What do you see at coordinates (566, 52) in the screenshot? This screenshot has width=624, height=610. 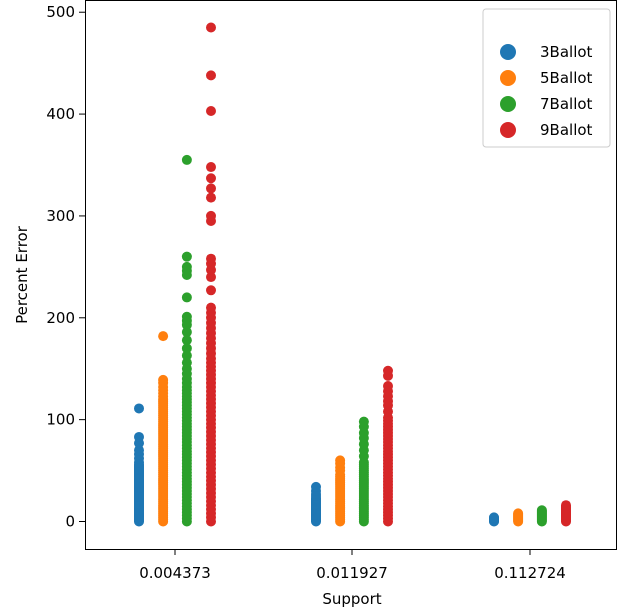 I see `legend-label: 3Ballot` at bounding box center [566, 52].